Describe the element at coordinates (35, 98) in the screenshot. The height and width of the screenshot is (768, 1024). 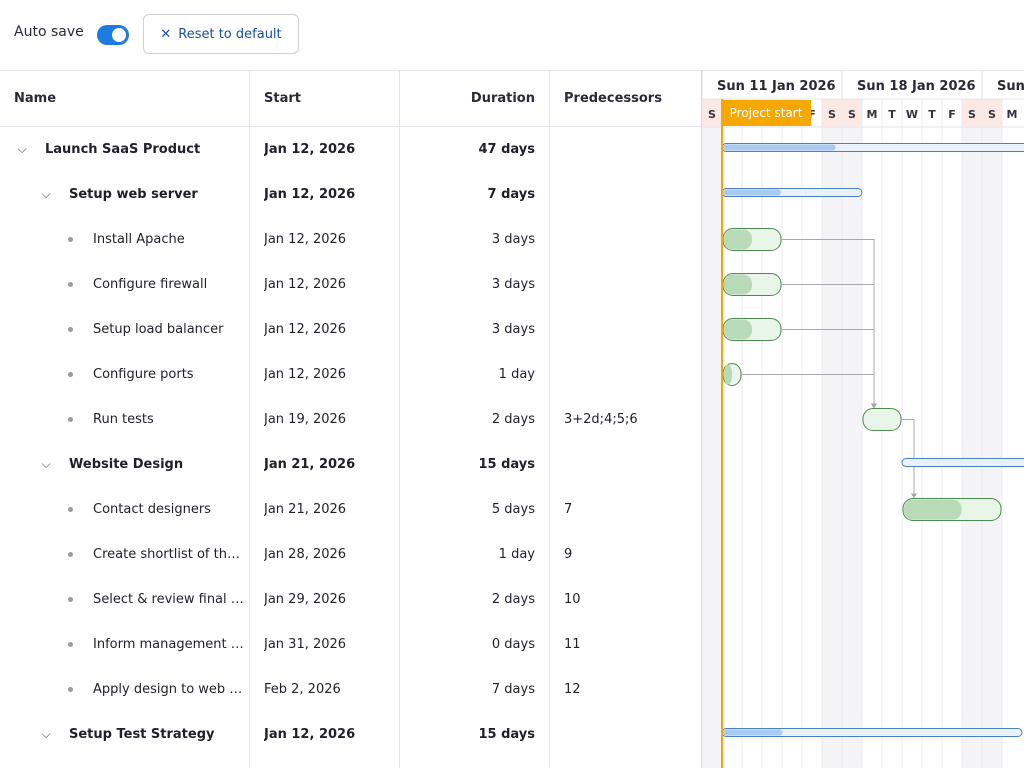
I see `column-header-name: Name` at that location.